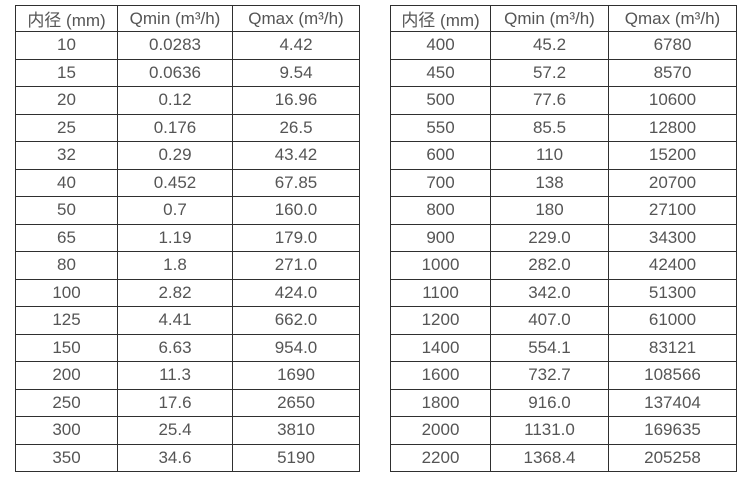 This screenshot has width=750, height=483. I want to click on table-row: 300 25.4 3810, so click(187, 430).